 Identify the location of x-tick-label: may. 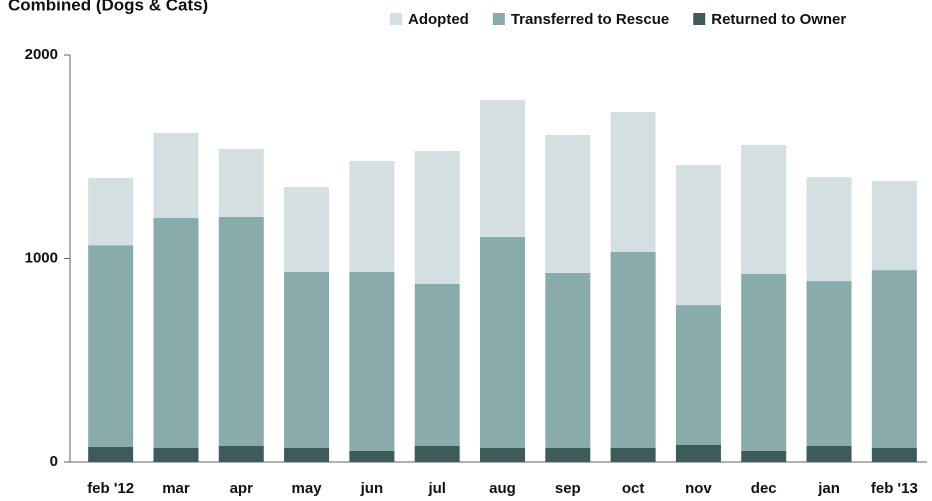
(307, 488).